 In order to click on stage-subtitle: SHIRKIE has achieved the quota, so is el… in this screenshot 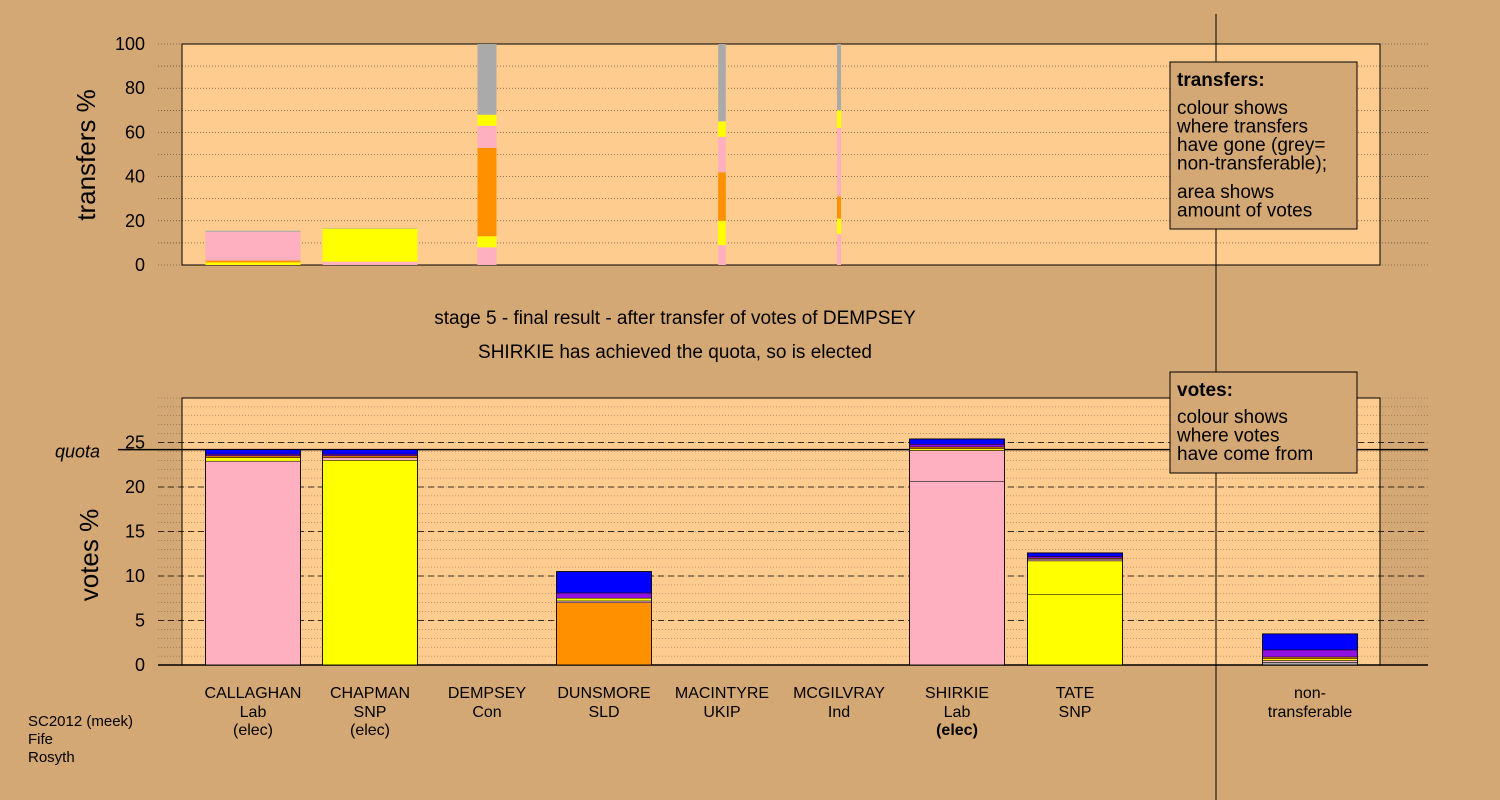, I will do `click(675, 352)`.